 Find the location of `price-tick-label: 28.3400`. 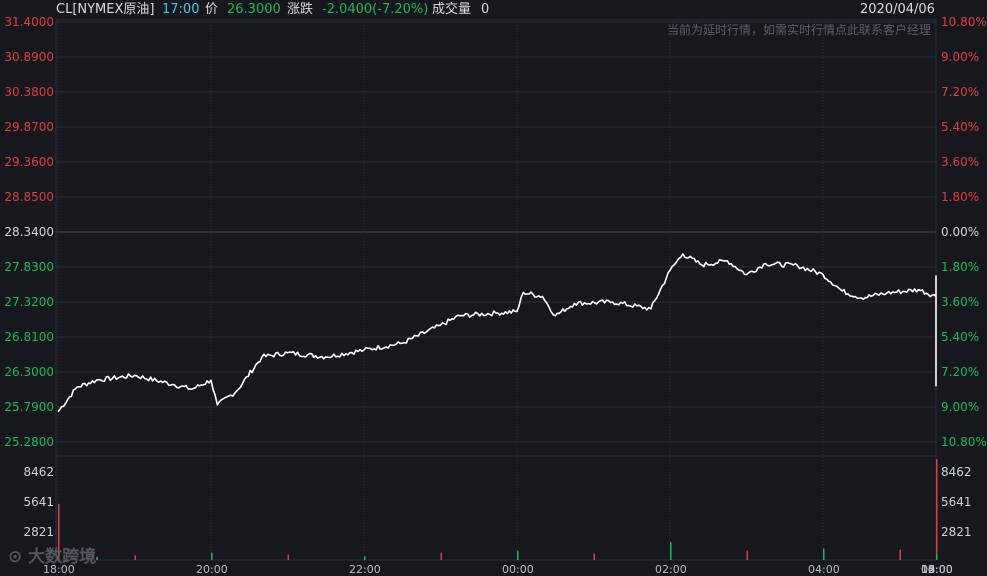

price-tick-label: 28.3400 is located at coordinates (29, 232).